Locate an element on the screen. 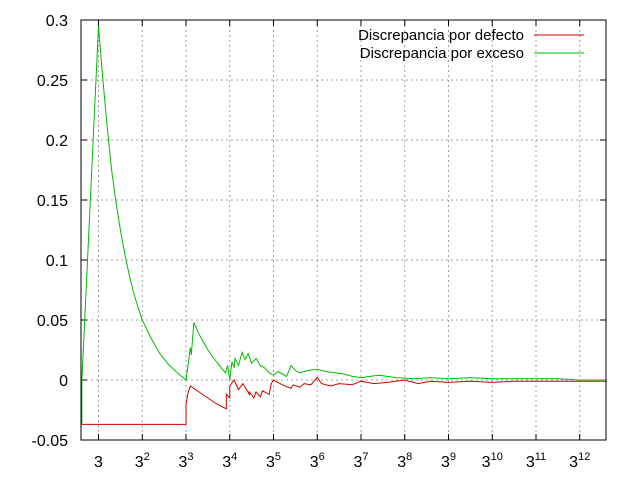 This screenshot has width=640, height=480. series-line-defecto is located at coordinates (343, 400).